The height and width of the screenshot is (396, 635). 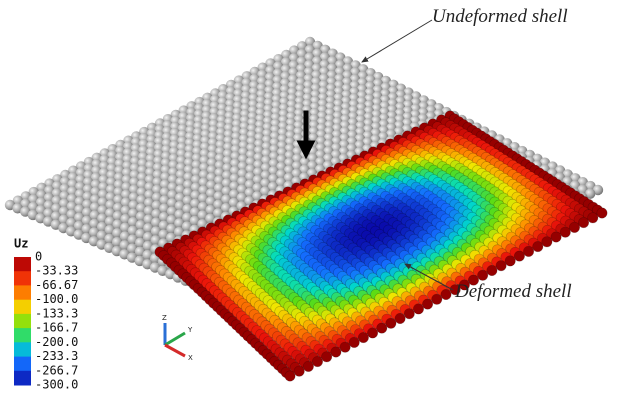 I want to click on colorbar, so click(x=22, y=321).